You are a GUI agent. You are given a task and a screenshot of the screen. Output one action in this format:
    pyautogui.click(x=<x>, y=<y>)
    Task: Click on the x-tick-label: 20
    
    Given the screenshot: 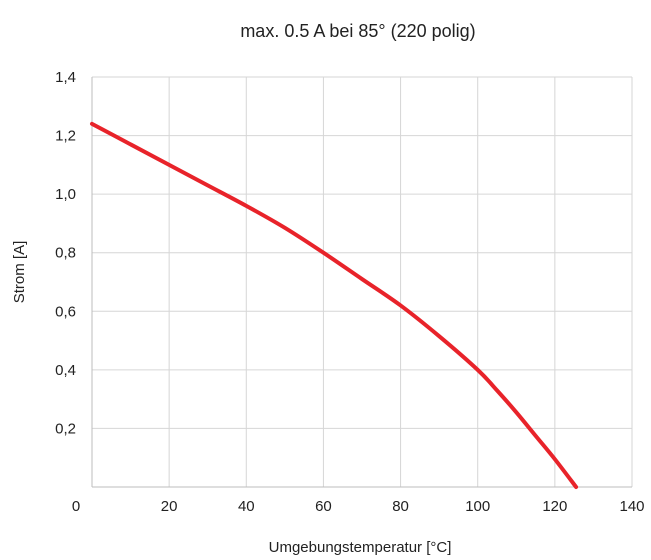 What is the action you would take?
    pyautogui.click(x=169, y=506)
    